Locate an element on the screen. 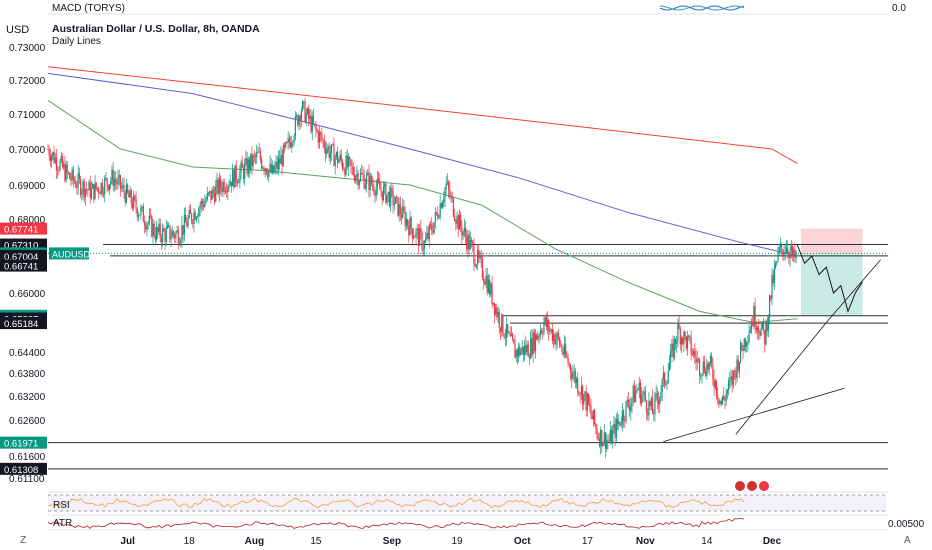 This screenshot has height=550, width=932. price-label-box is located at coordinates (23, 468).